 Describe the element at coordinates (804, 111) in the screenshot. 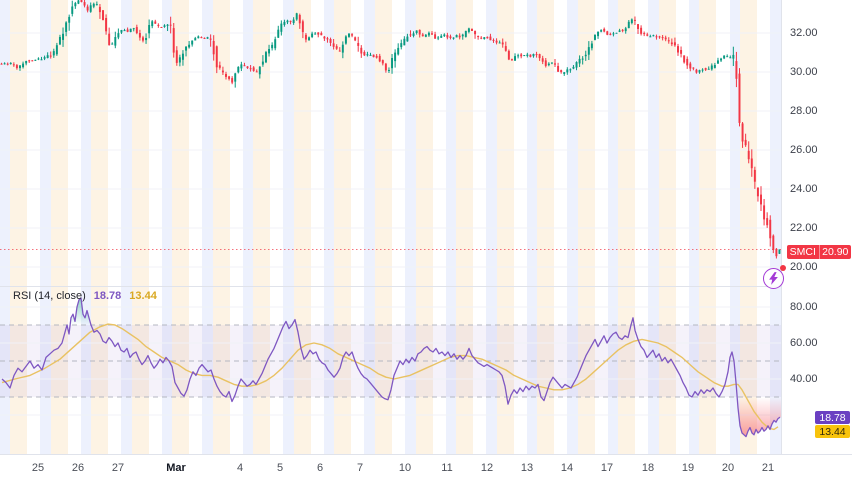

I see `price-tick-label: 28.00` at that location.